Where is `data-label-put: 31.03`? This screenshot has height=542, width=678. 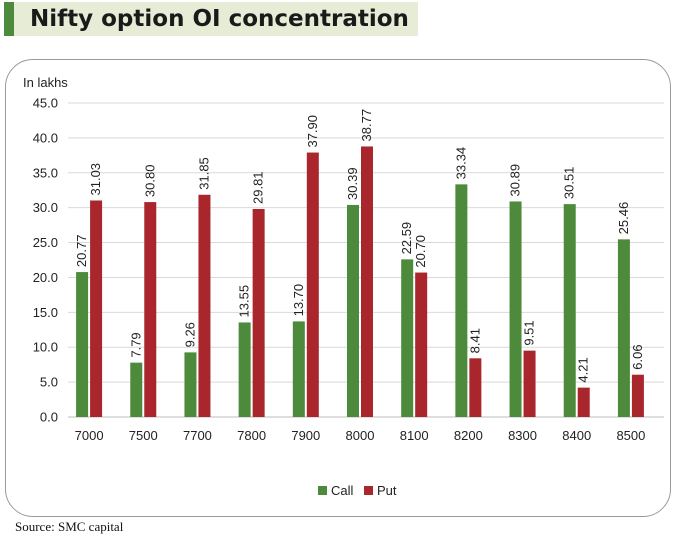 data-label-put: 31.03 is located at coordinates (95, 179).